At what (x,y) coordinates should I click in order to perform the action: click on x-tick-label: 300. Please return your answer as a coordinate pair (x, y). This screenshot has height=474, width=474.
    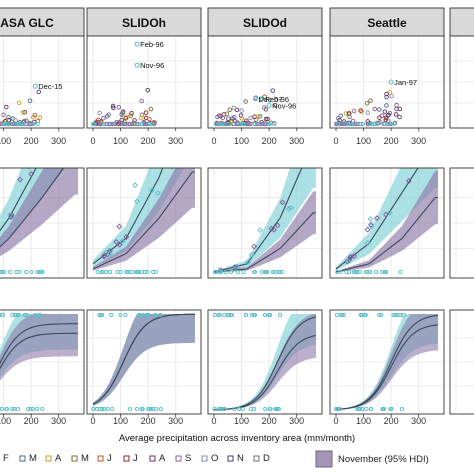
    Looking at the image, I should click on (58, 141).